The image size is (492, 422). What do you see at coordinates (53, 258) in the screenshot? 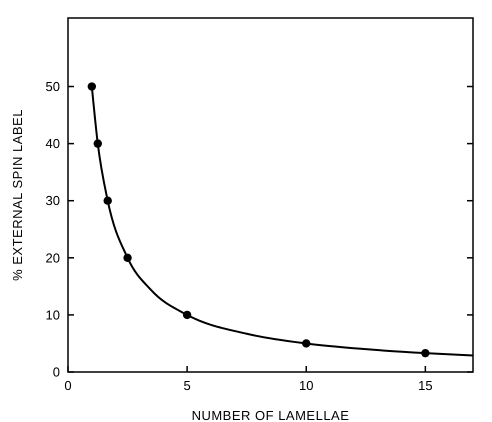
I see `y-tick-label: 20` at bounding box center [53, 258].